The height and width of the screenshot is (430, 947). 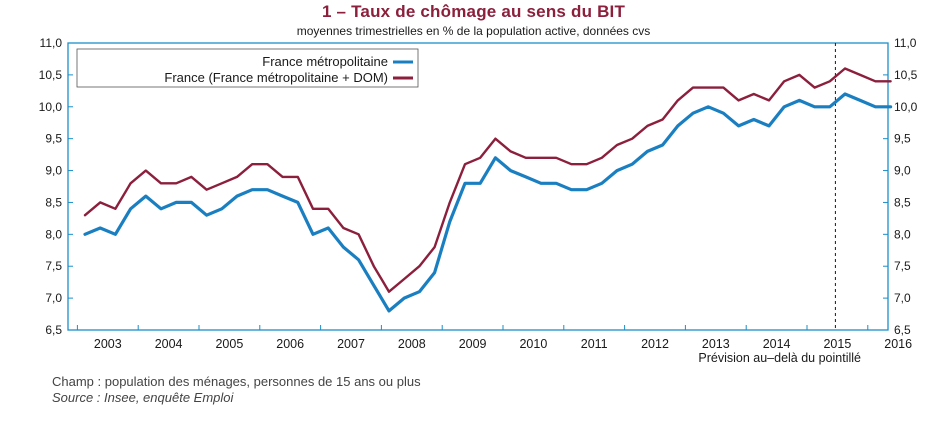 What do you see at coordinates (53, 266) in the screenshot?
I see `y-tick-label-left: 7,5` at bounding box center [53, 266].